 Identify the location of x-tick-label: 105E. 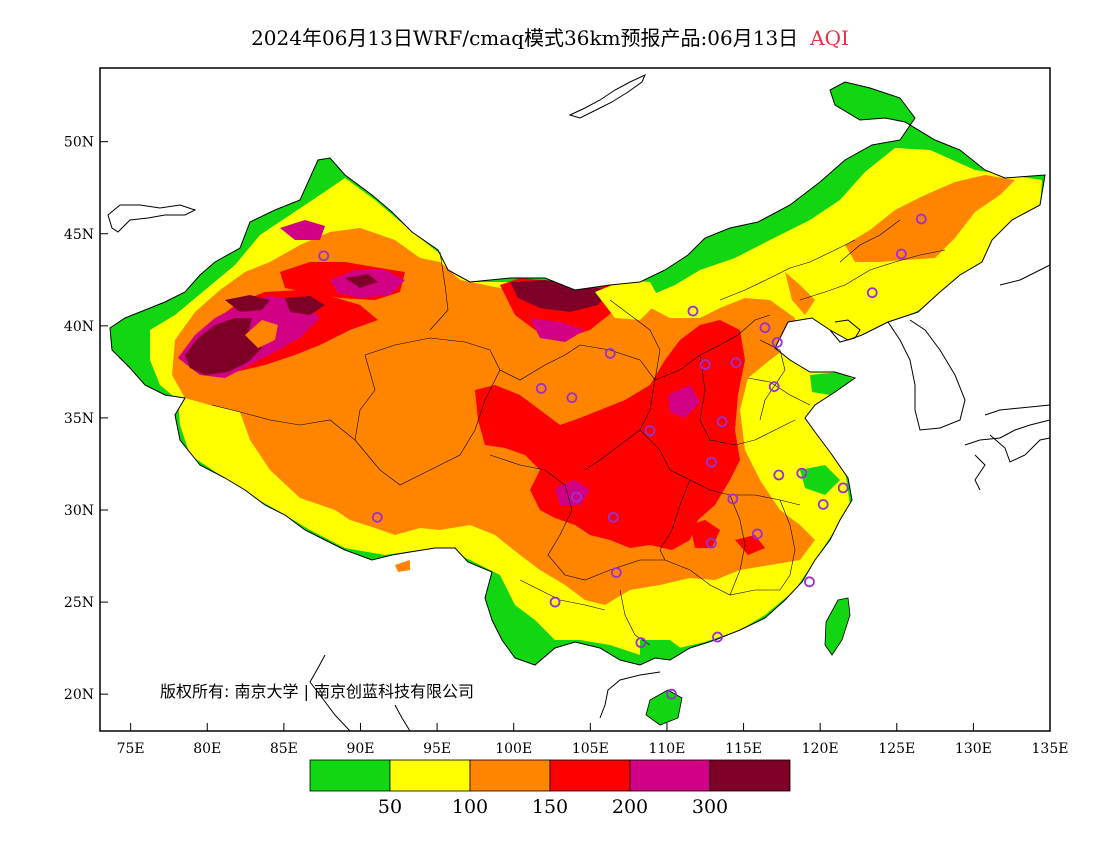
(590, 749).